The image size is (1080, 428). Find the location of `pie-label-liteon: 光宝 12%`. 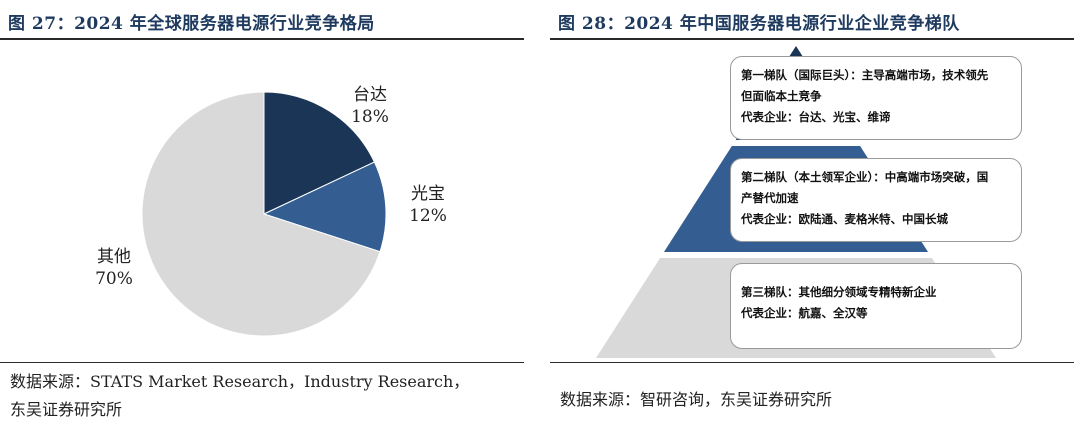

pie-label-liteon: 光宝 12% is located at coordinates (428, 205).